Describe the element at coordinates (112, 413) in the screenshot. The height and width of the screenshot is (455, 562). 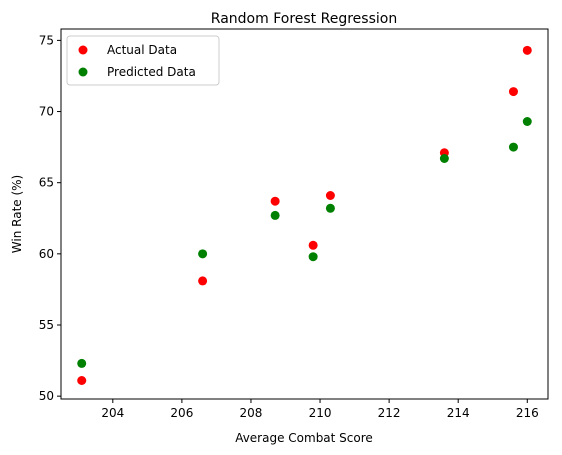
I see `x-tick-label: 204` at that location.